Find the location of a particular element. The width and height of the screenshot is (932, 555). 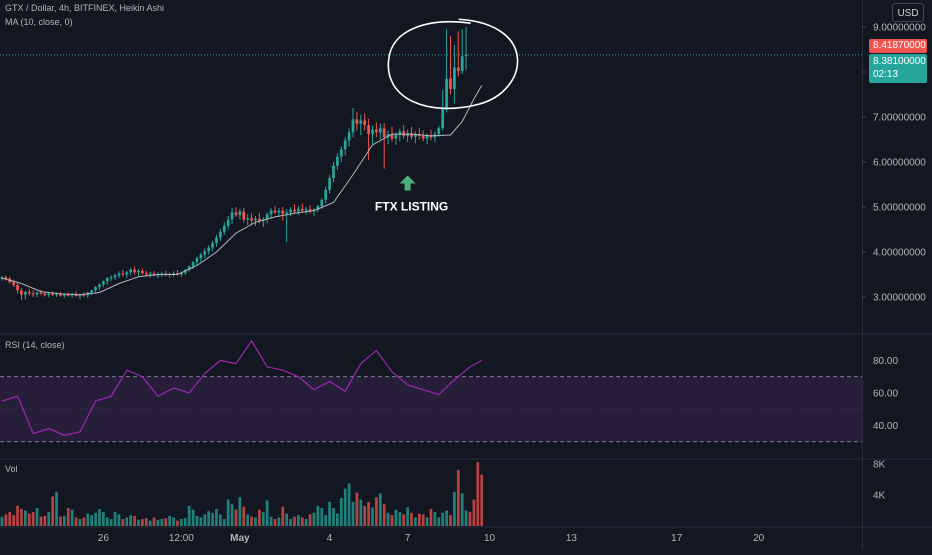

price-tick-label: 5.00000000 is located at coordinates (899, 208).